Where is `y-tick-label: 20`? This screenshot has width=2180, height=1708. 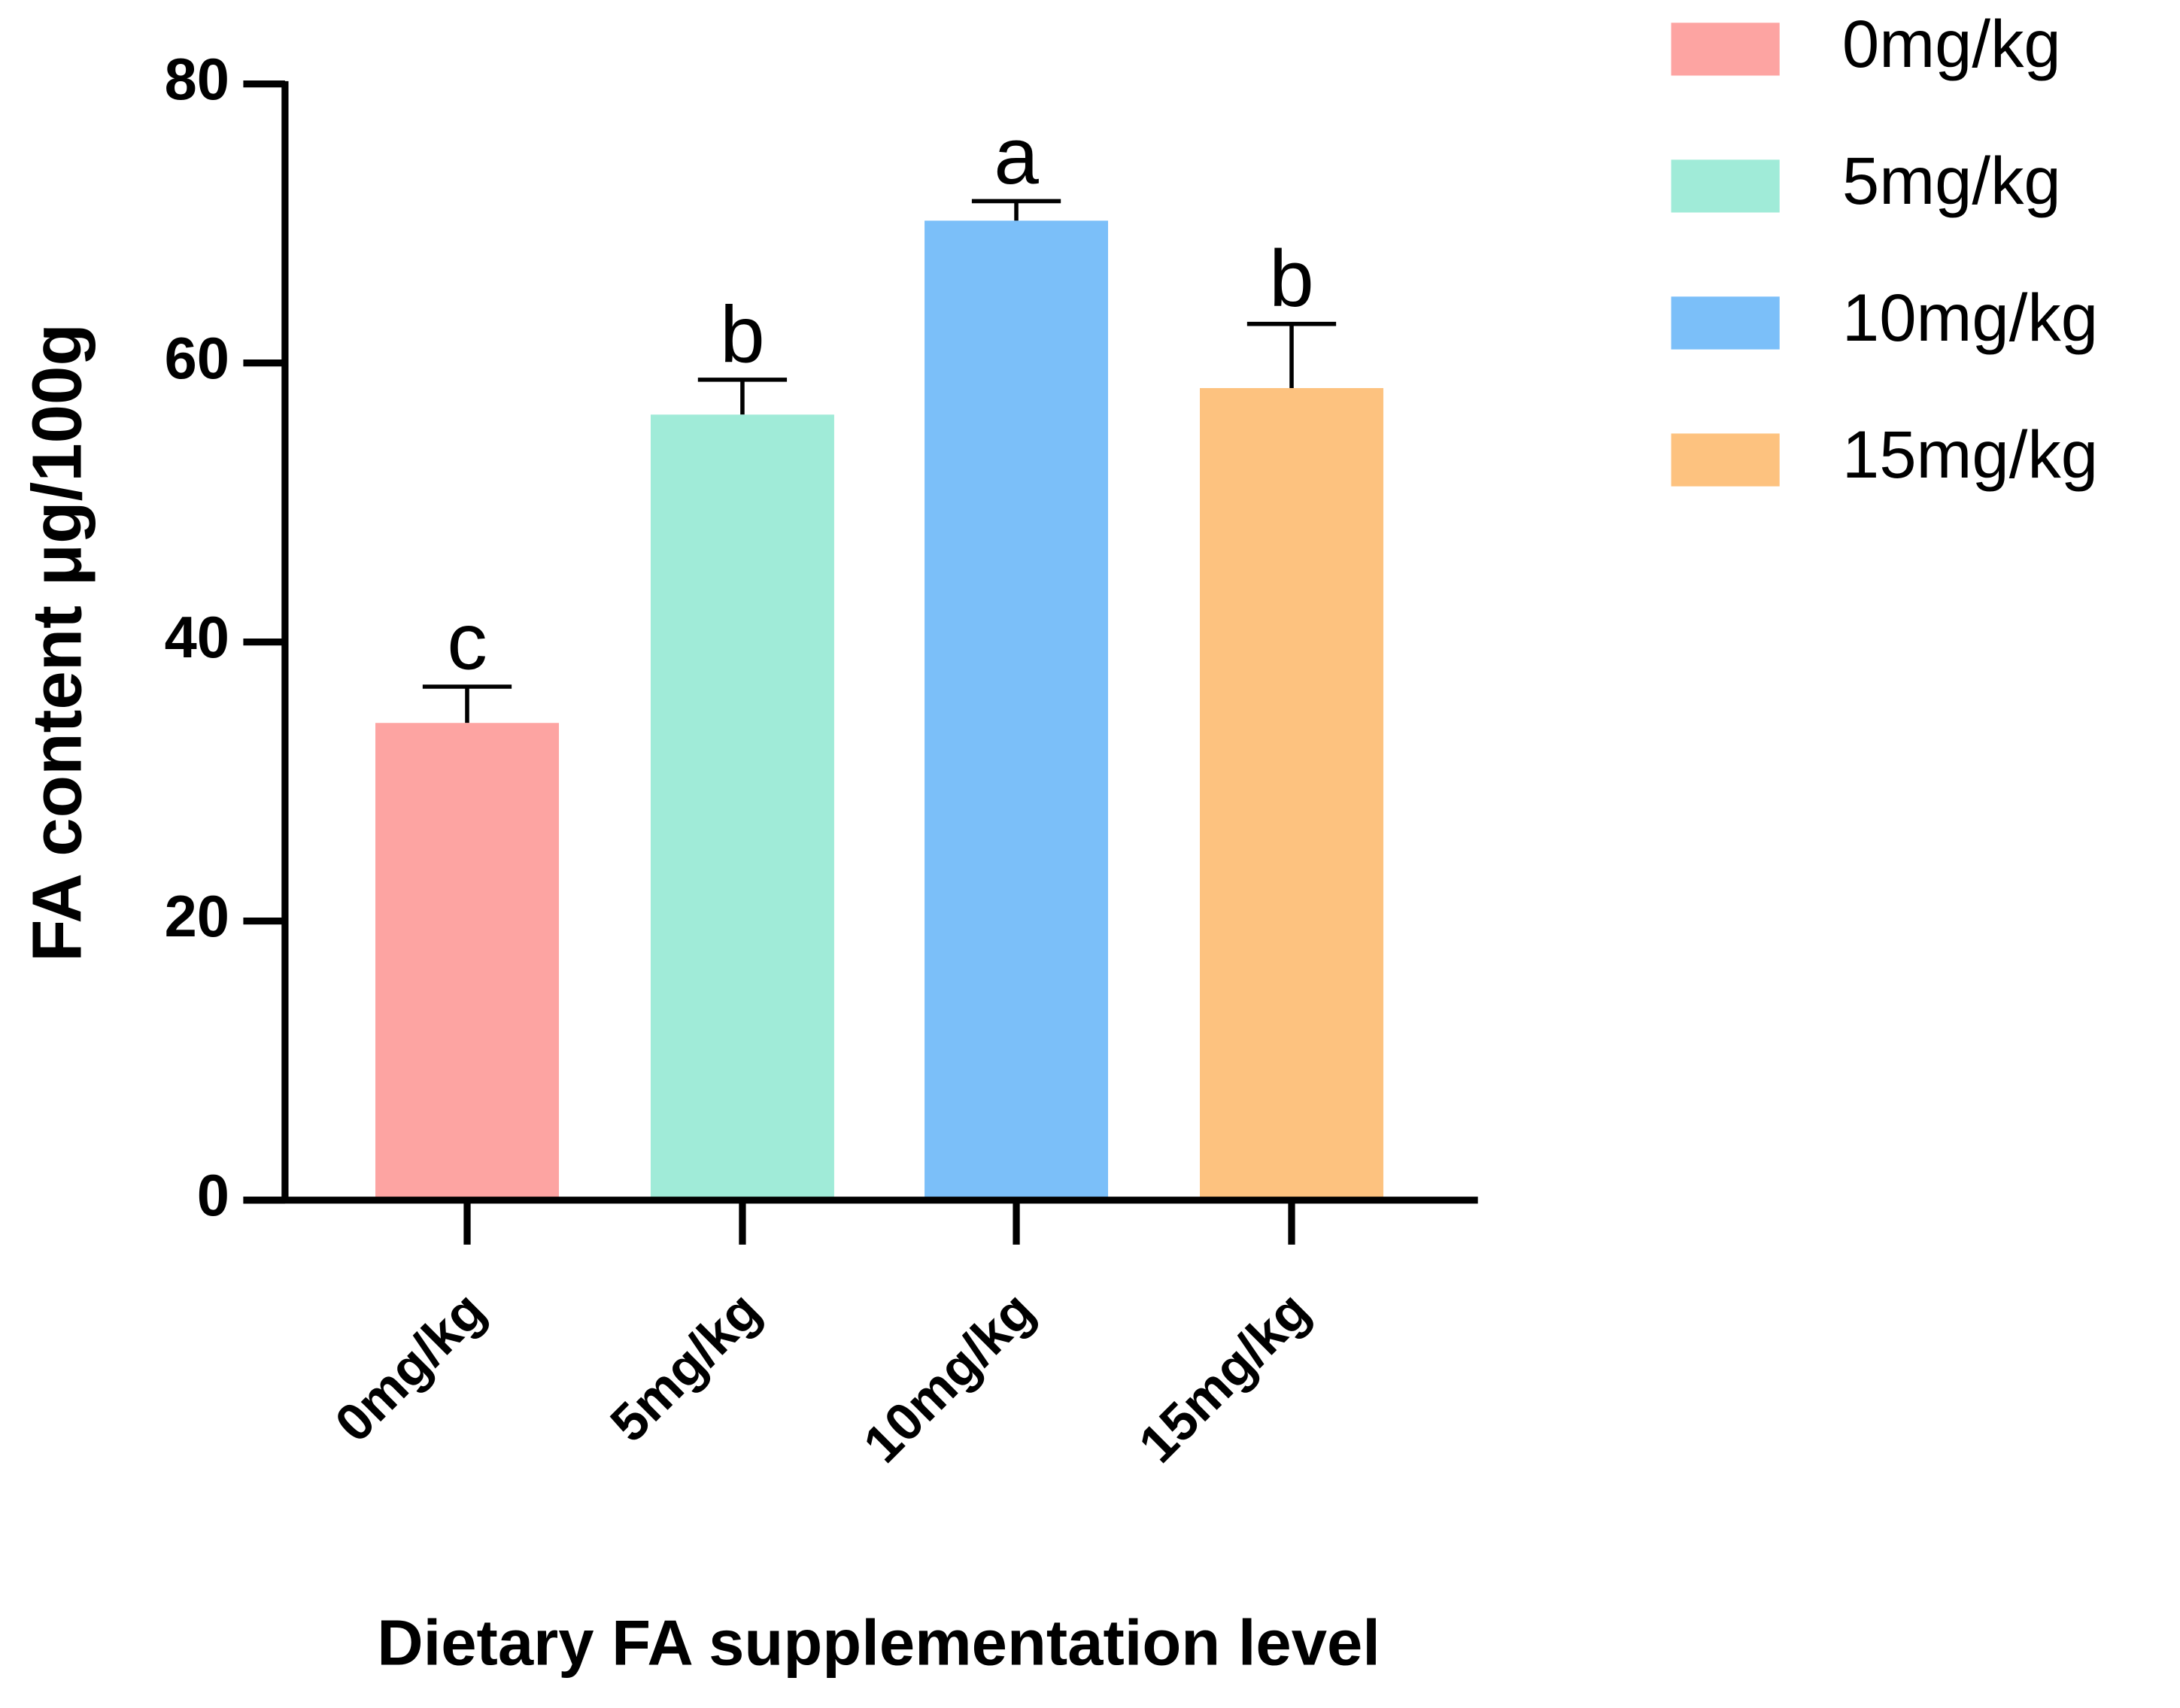
y-tick-label: 20 is located at coordinates (197, 917).